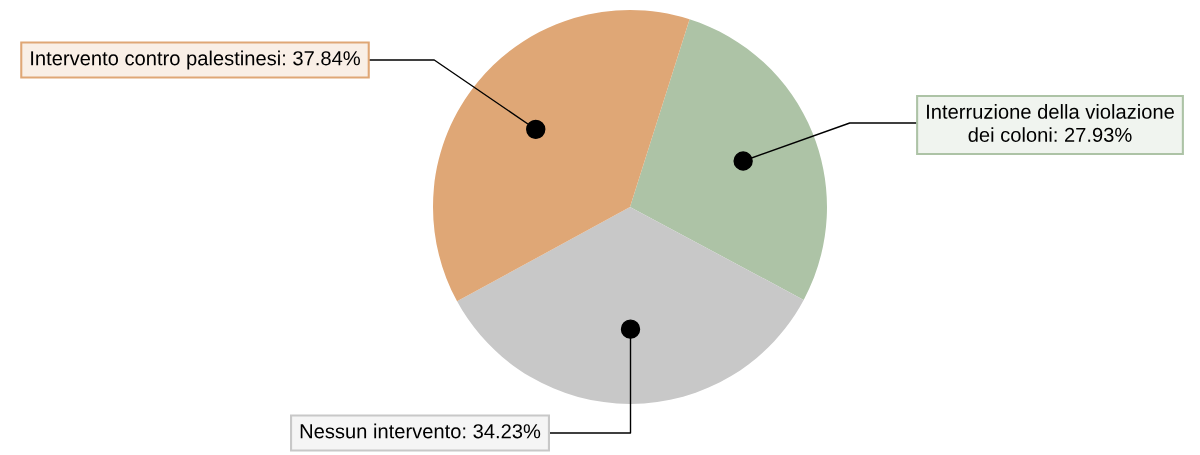 The width and height of the screenshot is (1200, 455). Describe the element at coordinates (420, 431) in the screenshot. I see `slice-label: Nessun intervento: 34.23%` at that location.